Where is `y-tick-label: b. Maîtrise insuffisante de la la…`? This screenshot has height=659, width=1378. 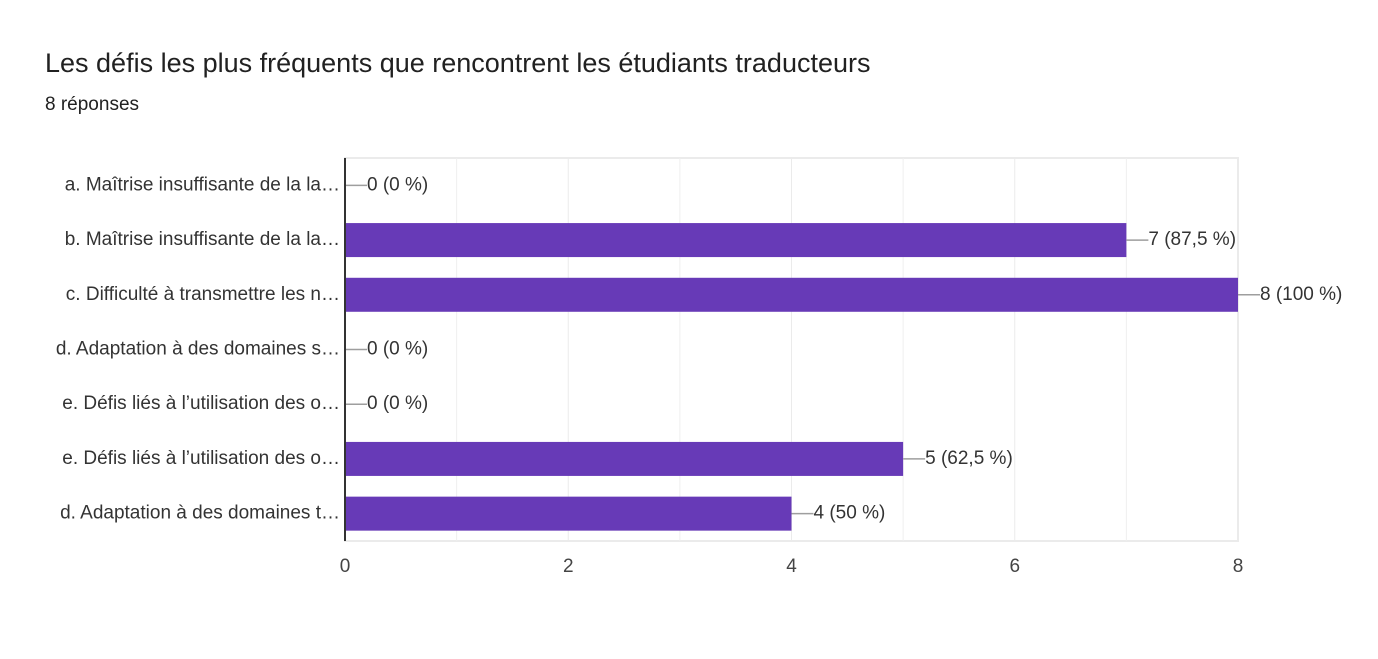
y-tick-label: b. Maîtrise insuffisante de la la… is located at coordinates (202, 239).